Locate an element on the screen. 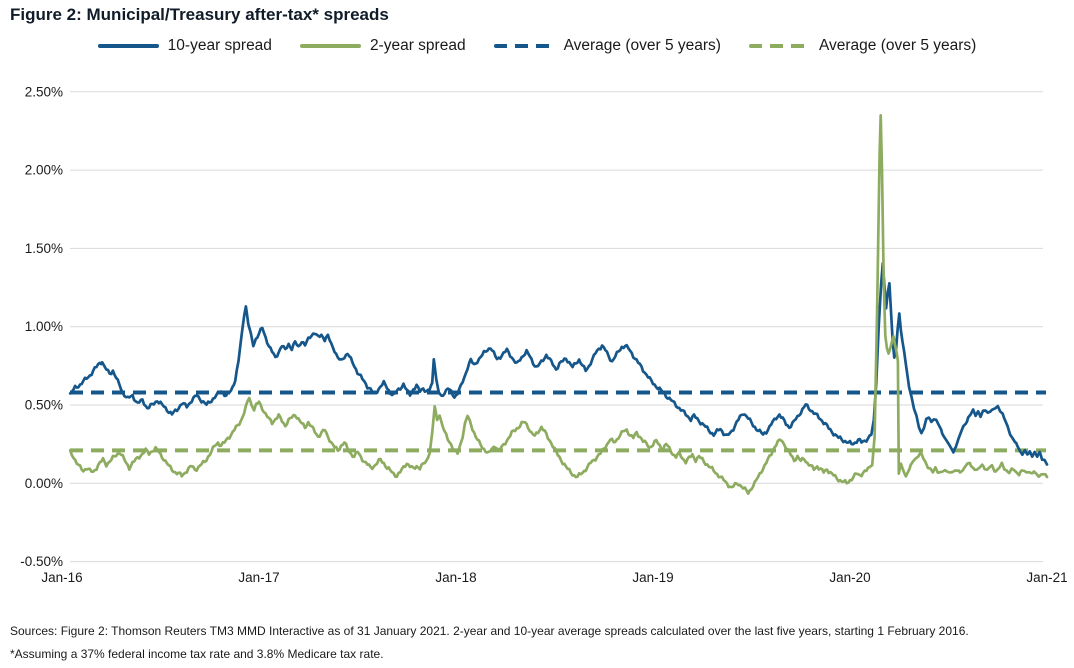 The image size is (1074, 668). legend-item-10-year-average: Average (over 5 years) is located at coordinates (607, 46).